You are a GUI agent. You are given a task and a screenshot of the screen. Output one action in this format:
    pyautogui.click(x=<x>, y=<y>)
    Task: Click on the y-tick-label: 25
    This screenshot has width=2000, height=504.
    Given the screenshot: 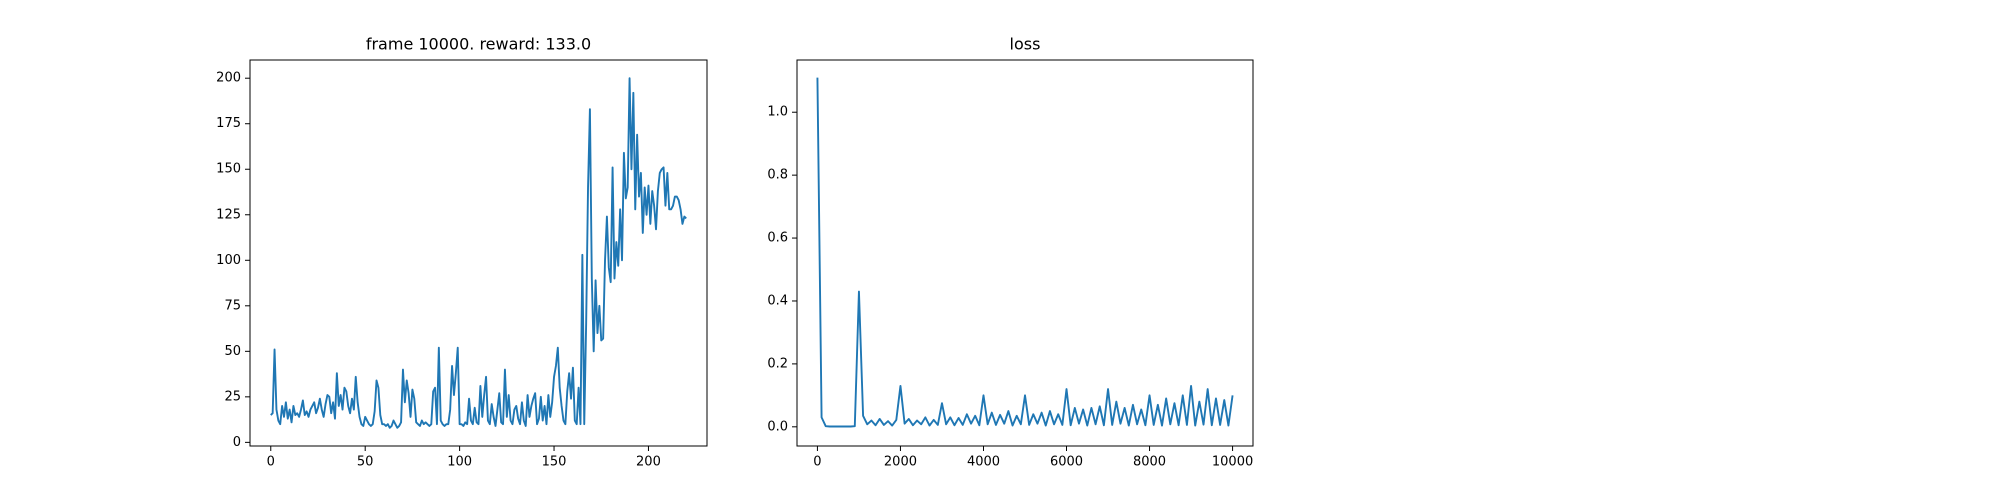 What is the action you would take?
    pyautogui.click(x=232, y=396)
    